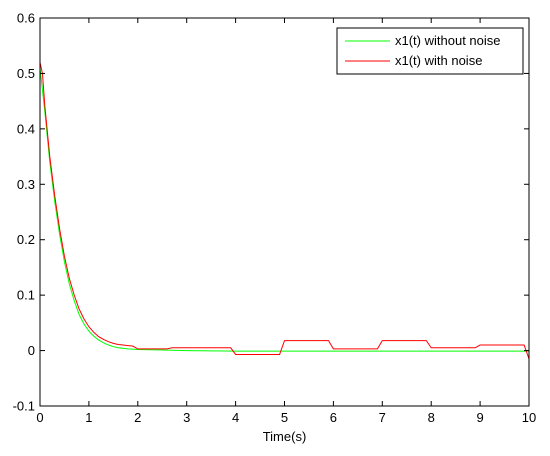  I want to click on x-tick-label: 6, so click(333, 417).